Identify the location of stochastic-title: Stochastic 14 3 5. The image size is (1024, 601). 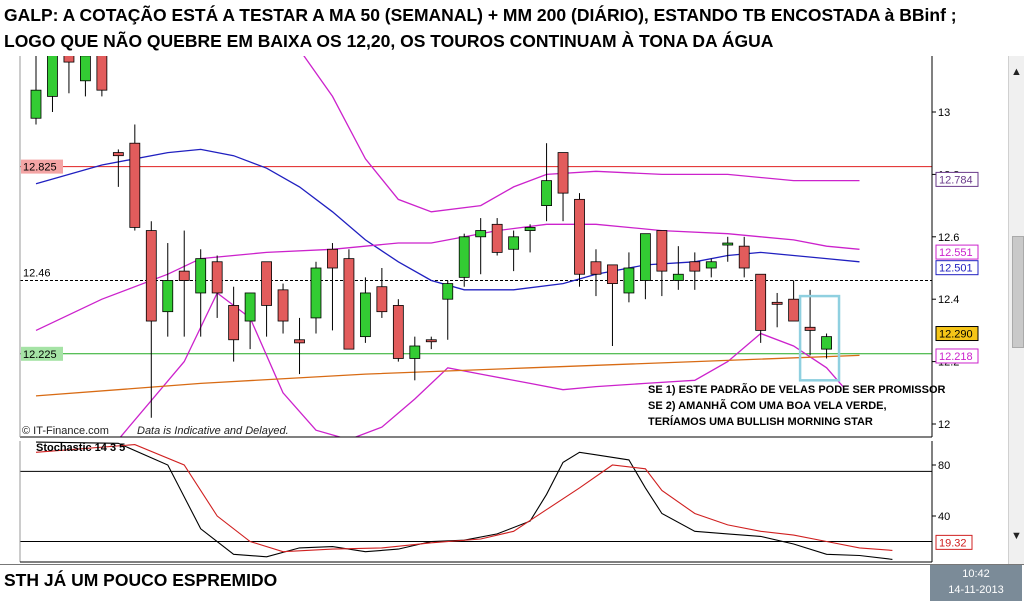
(80, 448).